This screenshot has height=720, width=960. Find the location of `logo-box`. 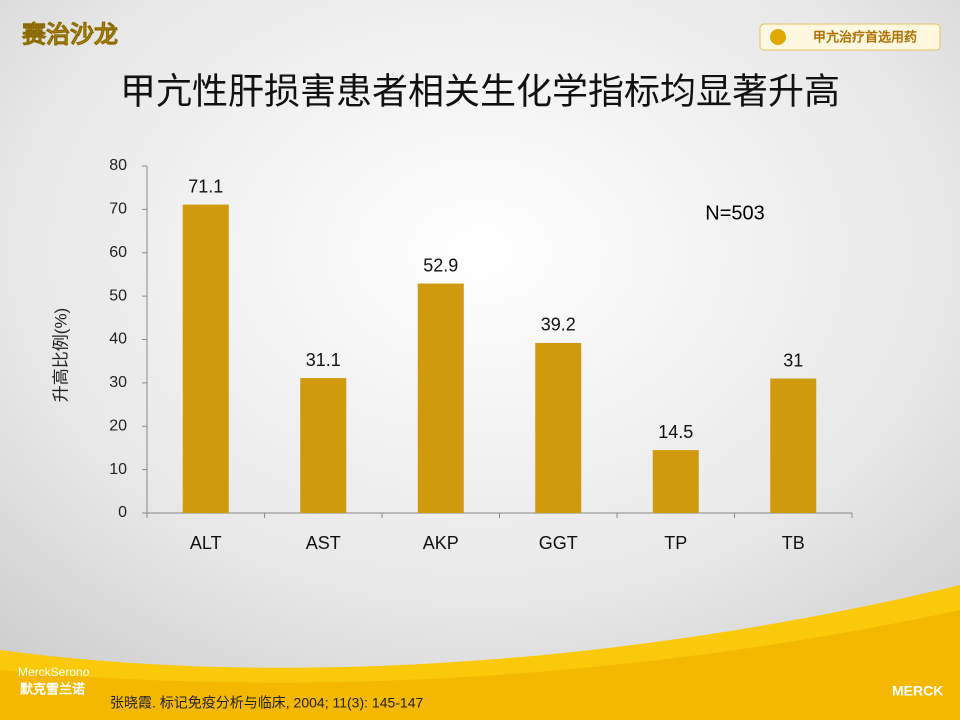

logo-box is located at coordinates (850, 37).